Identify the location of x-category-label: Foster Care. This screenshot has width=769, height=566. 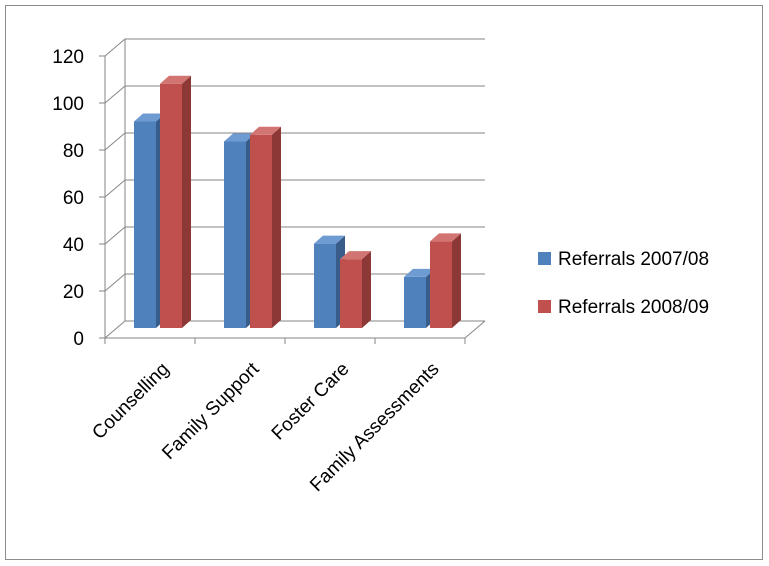
(311, 402).